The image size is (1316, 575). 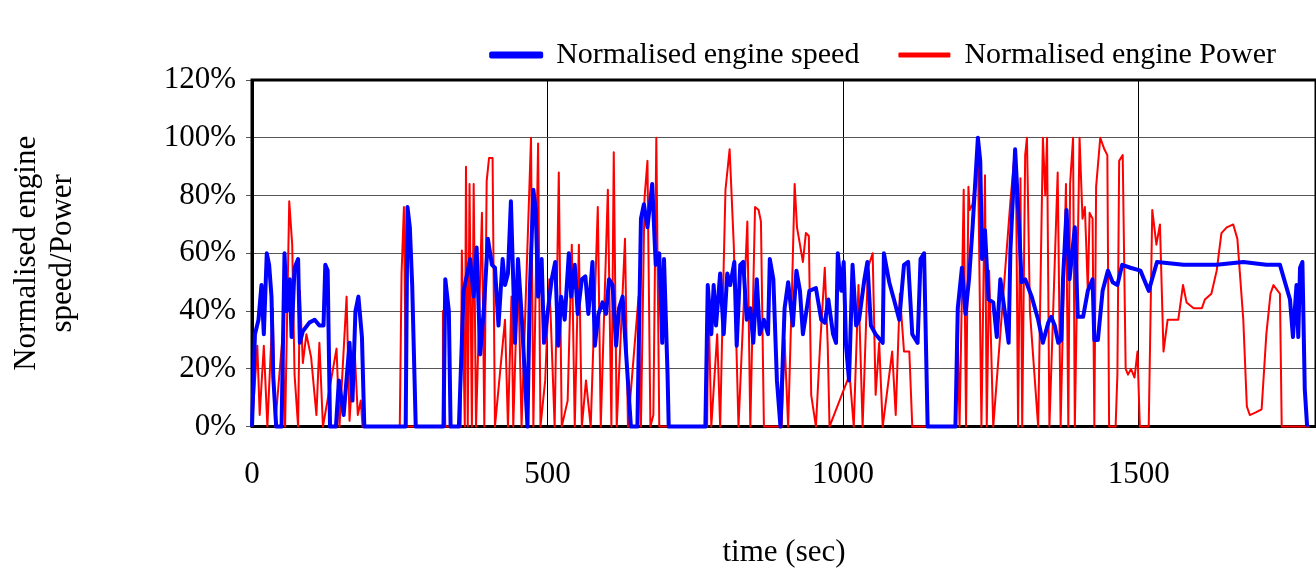 What do you see at coordinates (207, 309) in the screenshot?
I see `y-tick-label: 40%` at bounding box center [207, 309].